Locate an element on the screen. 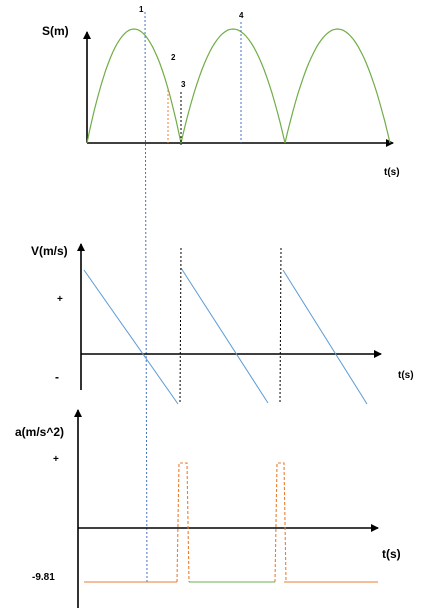 This screenshot has width=425, height=612. velocity-negative-label: - is located at coordinates (57, 377).